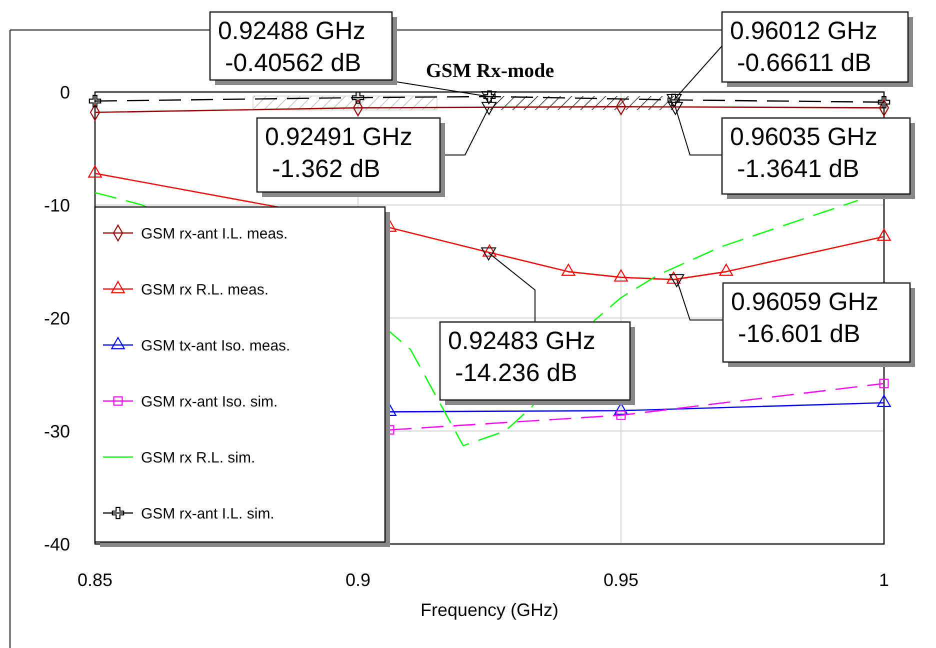  Describe the element at coordinates (358, 580) in the screenshot. I see `x-tick-label: 0.9` at that location.